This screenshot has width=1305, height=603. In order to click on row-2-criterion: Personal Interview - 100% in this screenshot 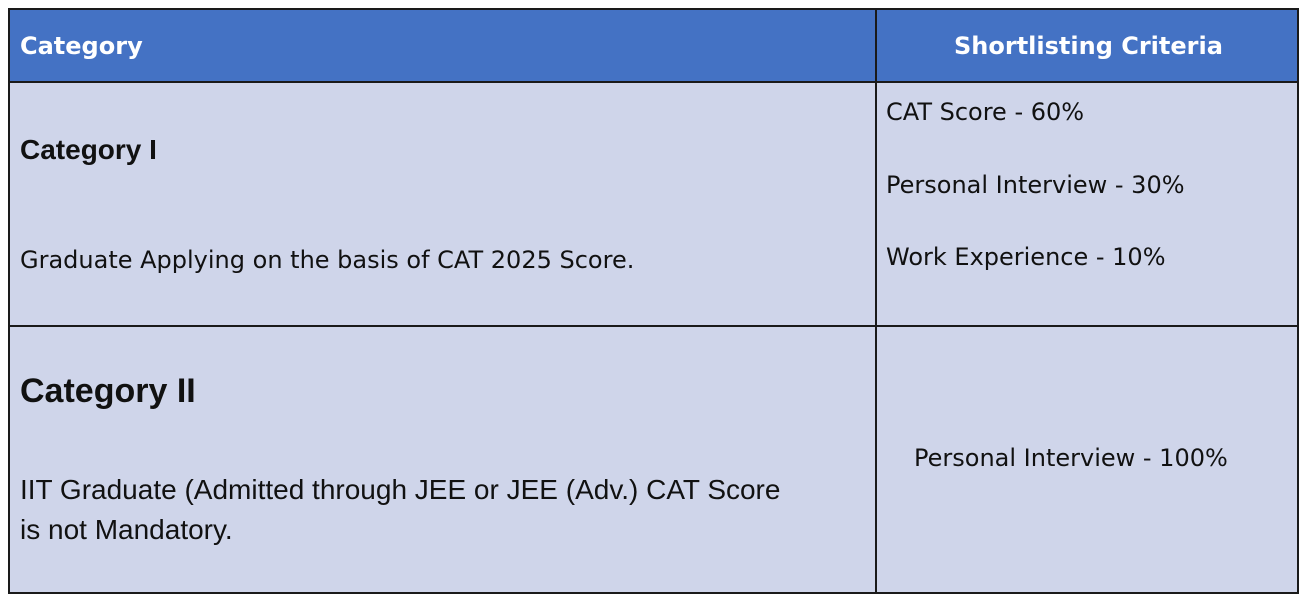, I will do `click(1071, 458)`.